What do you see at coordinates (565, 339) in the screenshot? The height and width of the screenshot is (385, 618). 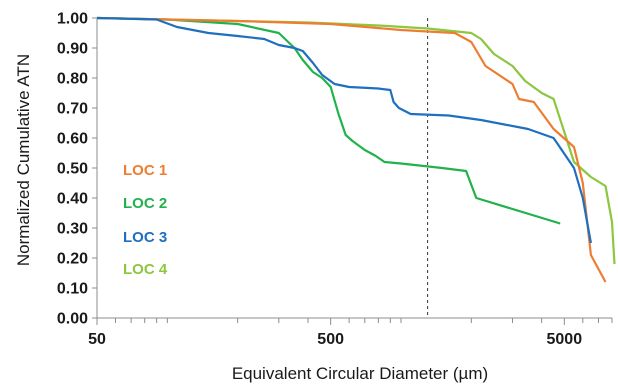 I see `x-tick-label: 5000` at bounding box center [565, 339].